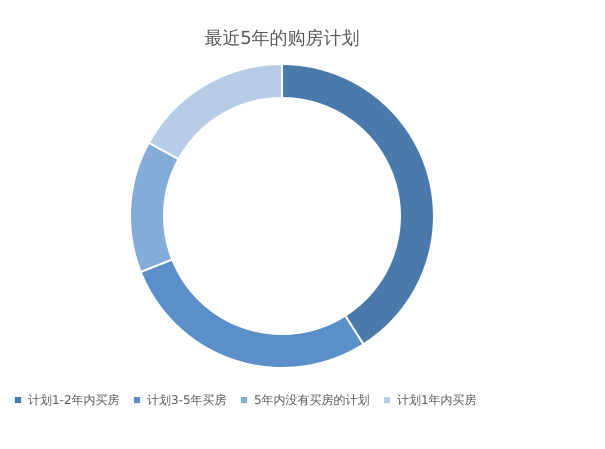  Describe the element at coordinates (282, 38) in the screenshot. I see `chart-title: 最近5年的购房计划` at that location.